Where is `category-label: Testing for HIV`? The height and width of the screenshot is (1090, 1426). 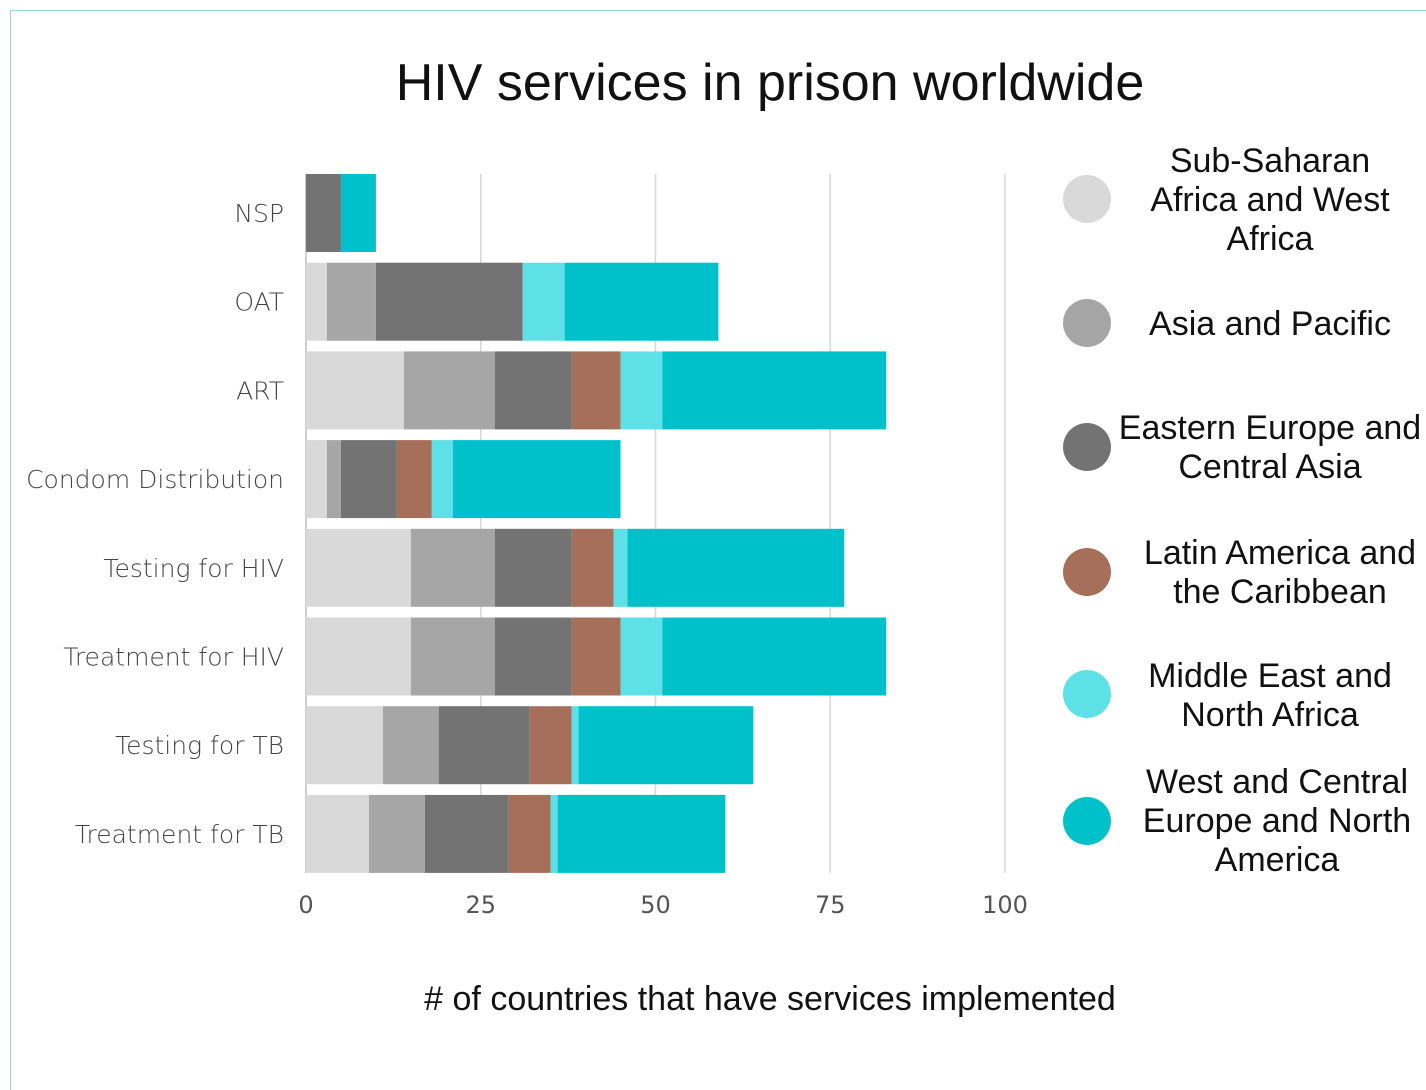
category-label: Testing for HIV is located at coordinates (193, 568).